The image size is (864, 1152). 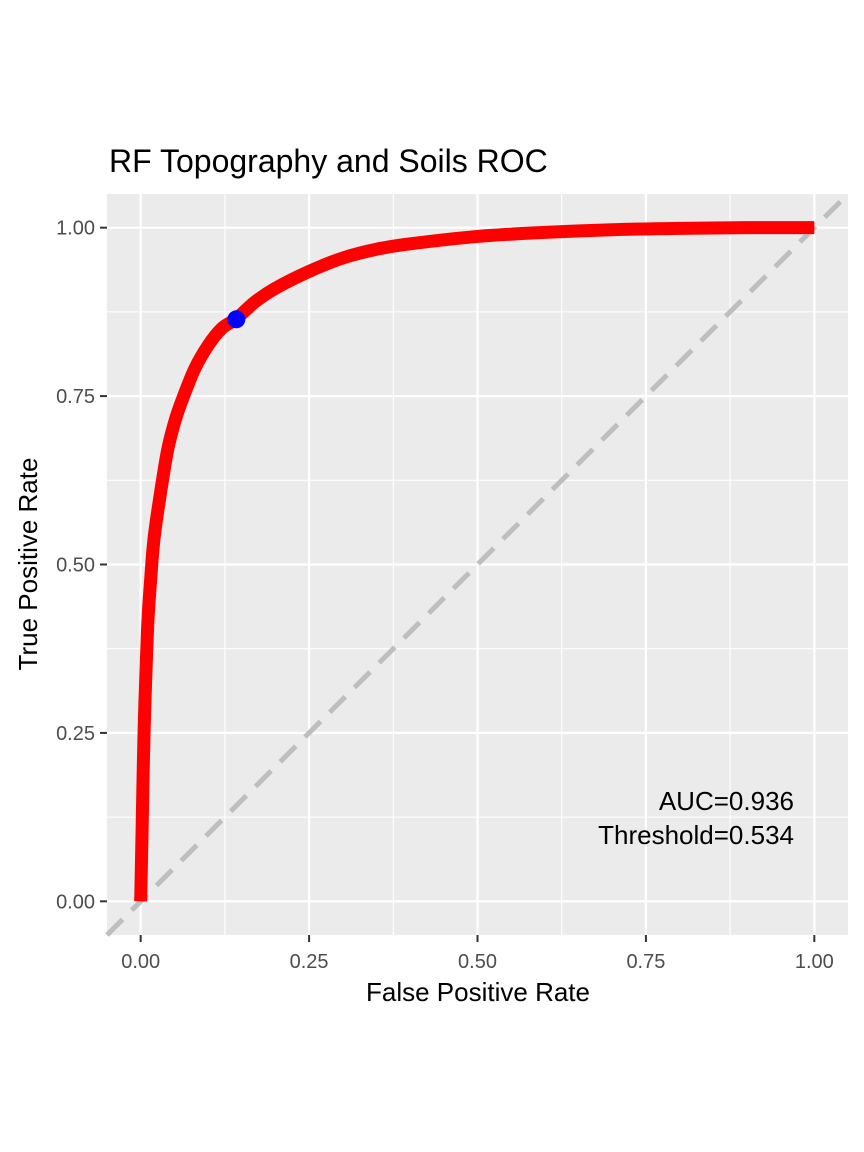 I want to click on optimal-point-group, so click(x=236, y=319).